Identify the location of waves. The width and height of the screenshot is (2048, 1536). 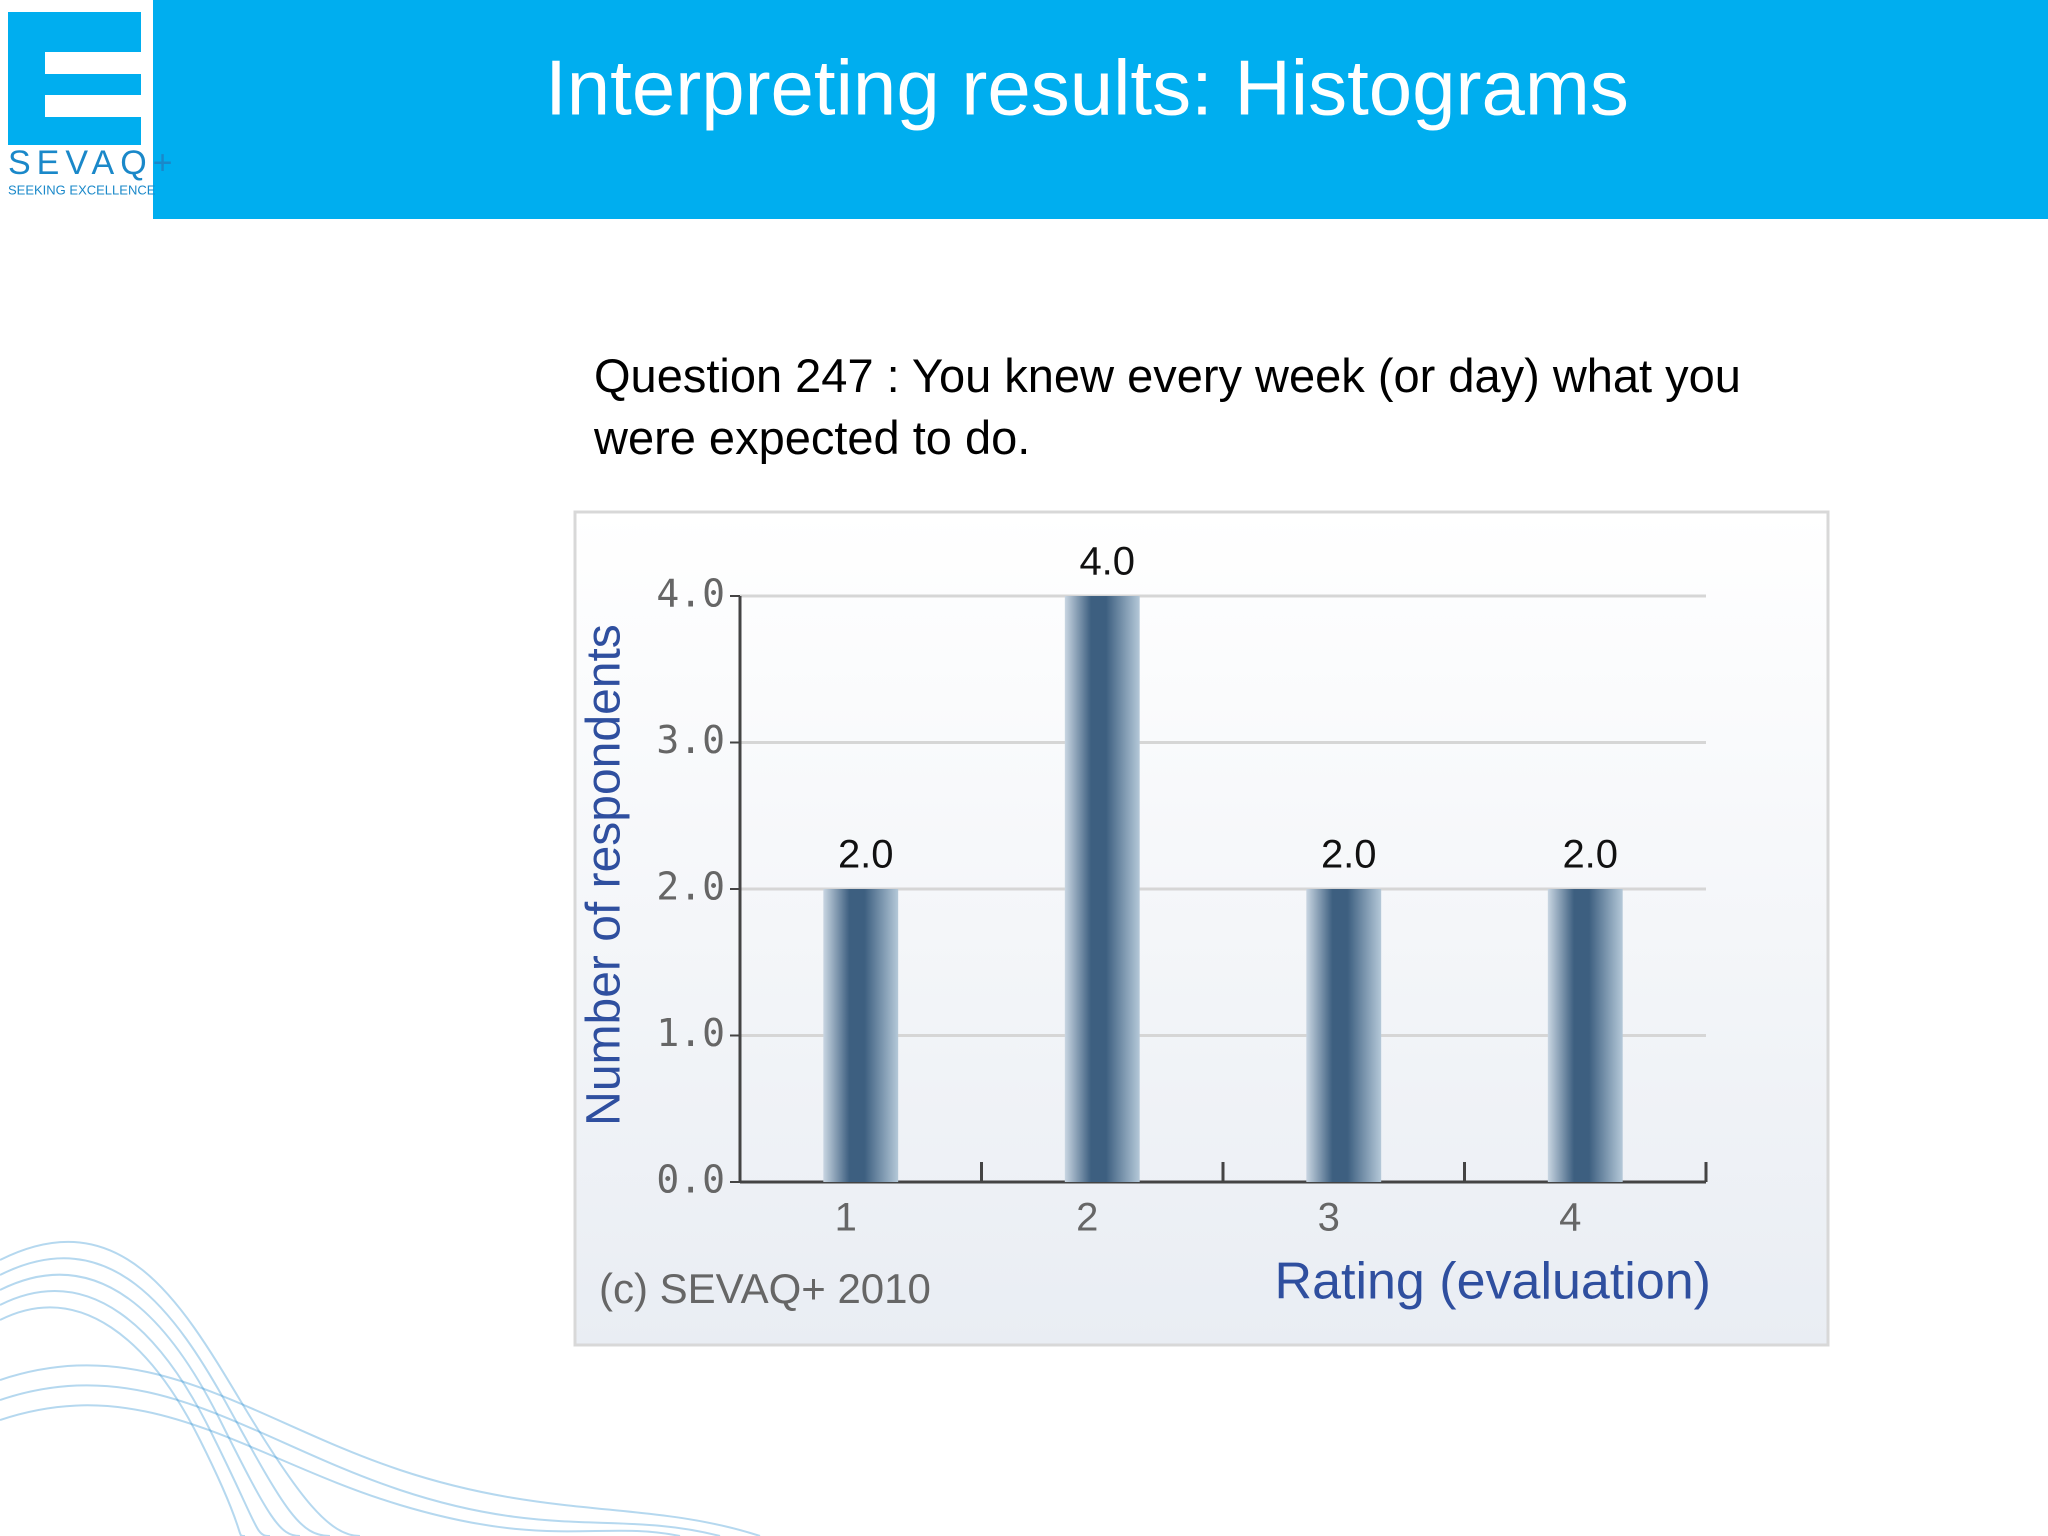
(380, 1388).